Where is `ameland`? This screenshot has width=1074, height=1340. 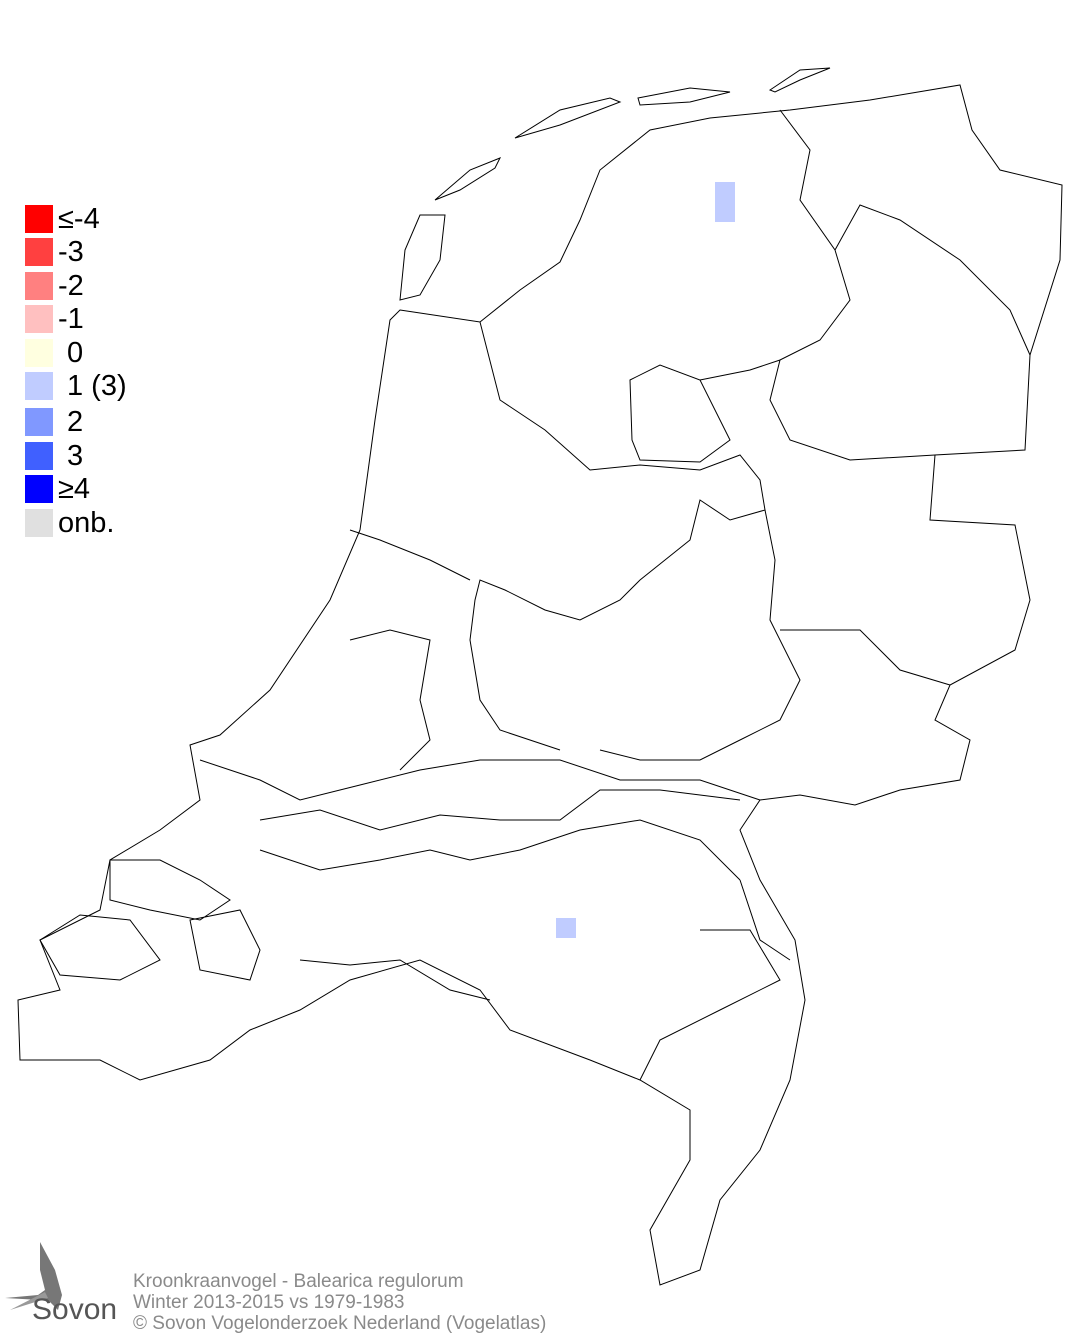
ameland is located at coordinates (684, 96).